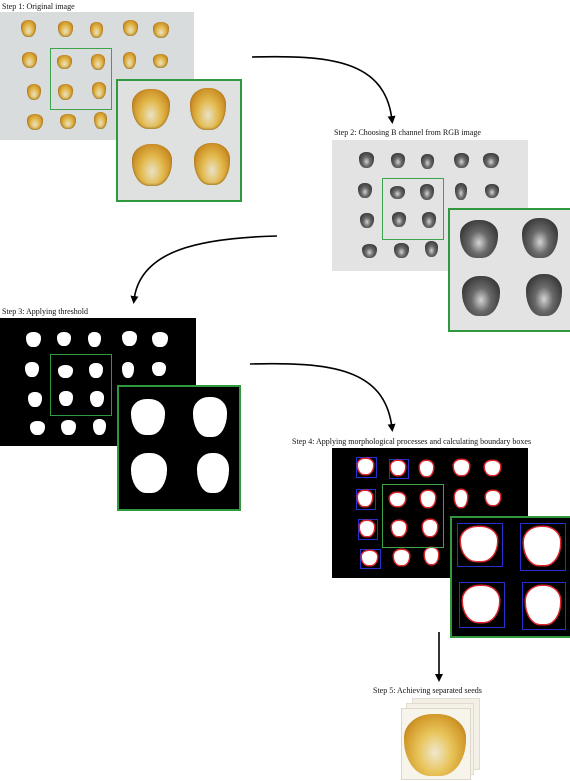 The height and width of the screenshot is (781, 570). I want to click on step3-zoom-panel, so click(179, 448).